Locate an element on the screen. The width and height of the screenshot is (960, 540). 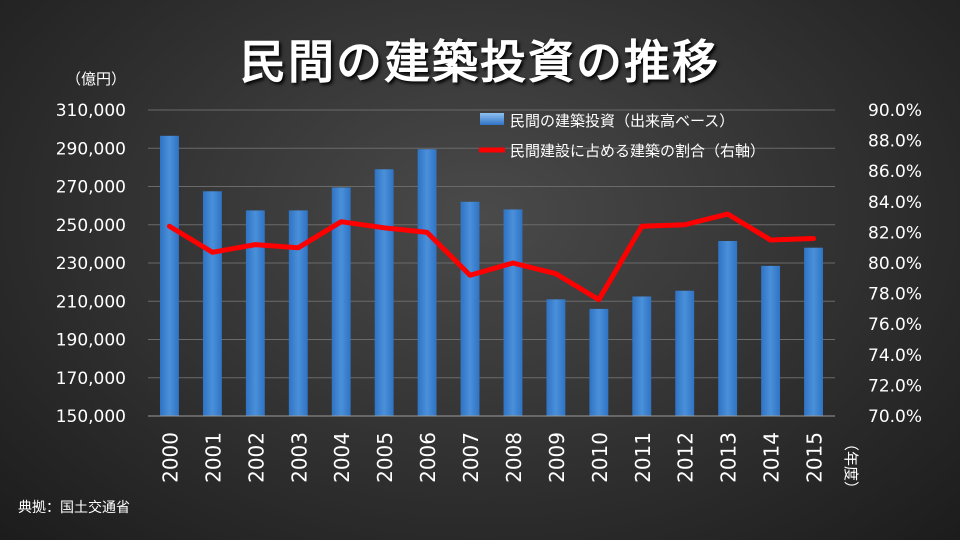
x-tick-label: 2008 is located at coordinates (514, 457).